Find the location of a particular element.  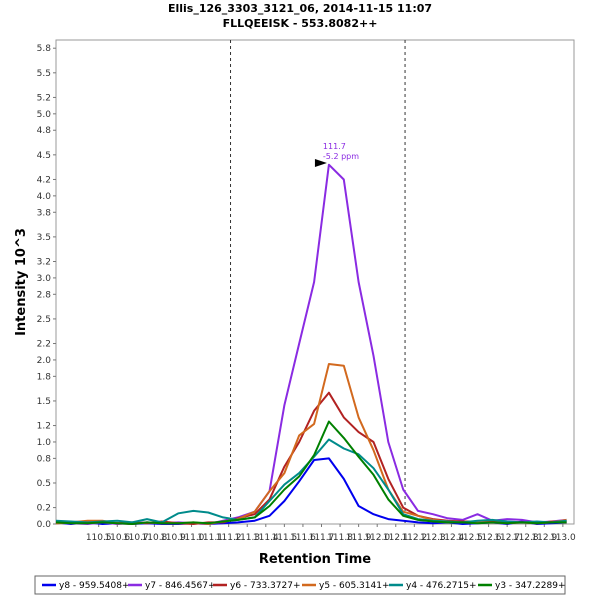

x-tick-label: 112.2 is located at coordinates (414, 538).